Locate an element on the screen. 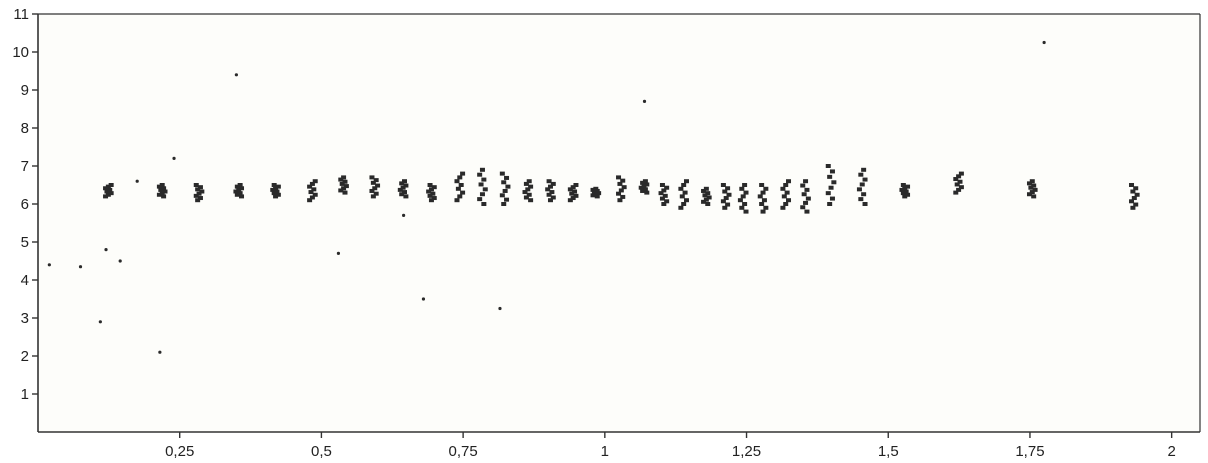 Image resolution: width=1208 pixels, height=463 pixels. y-tick-label: 4 is located at coordinates (25, 280).